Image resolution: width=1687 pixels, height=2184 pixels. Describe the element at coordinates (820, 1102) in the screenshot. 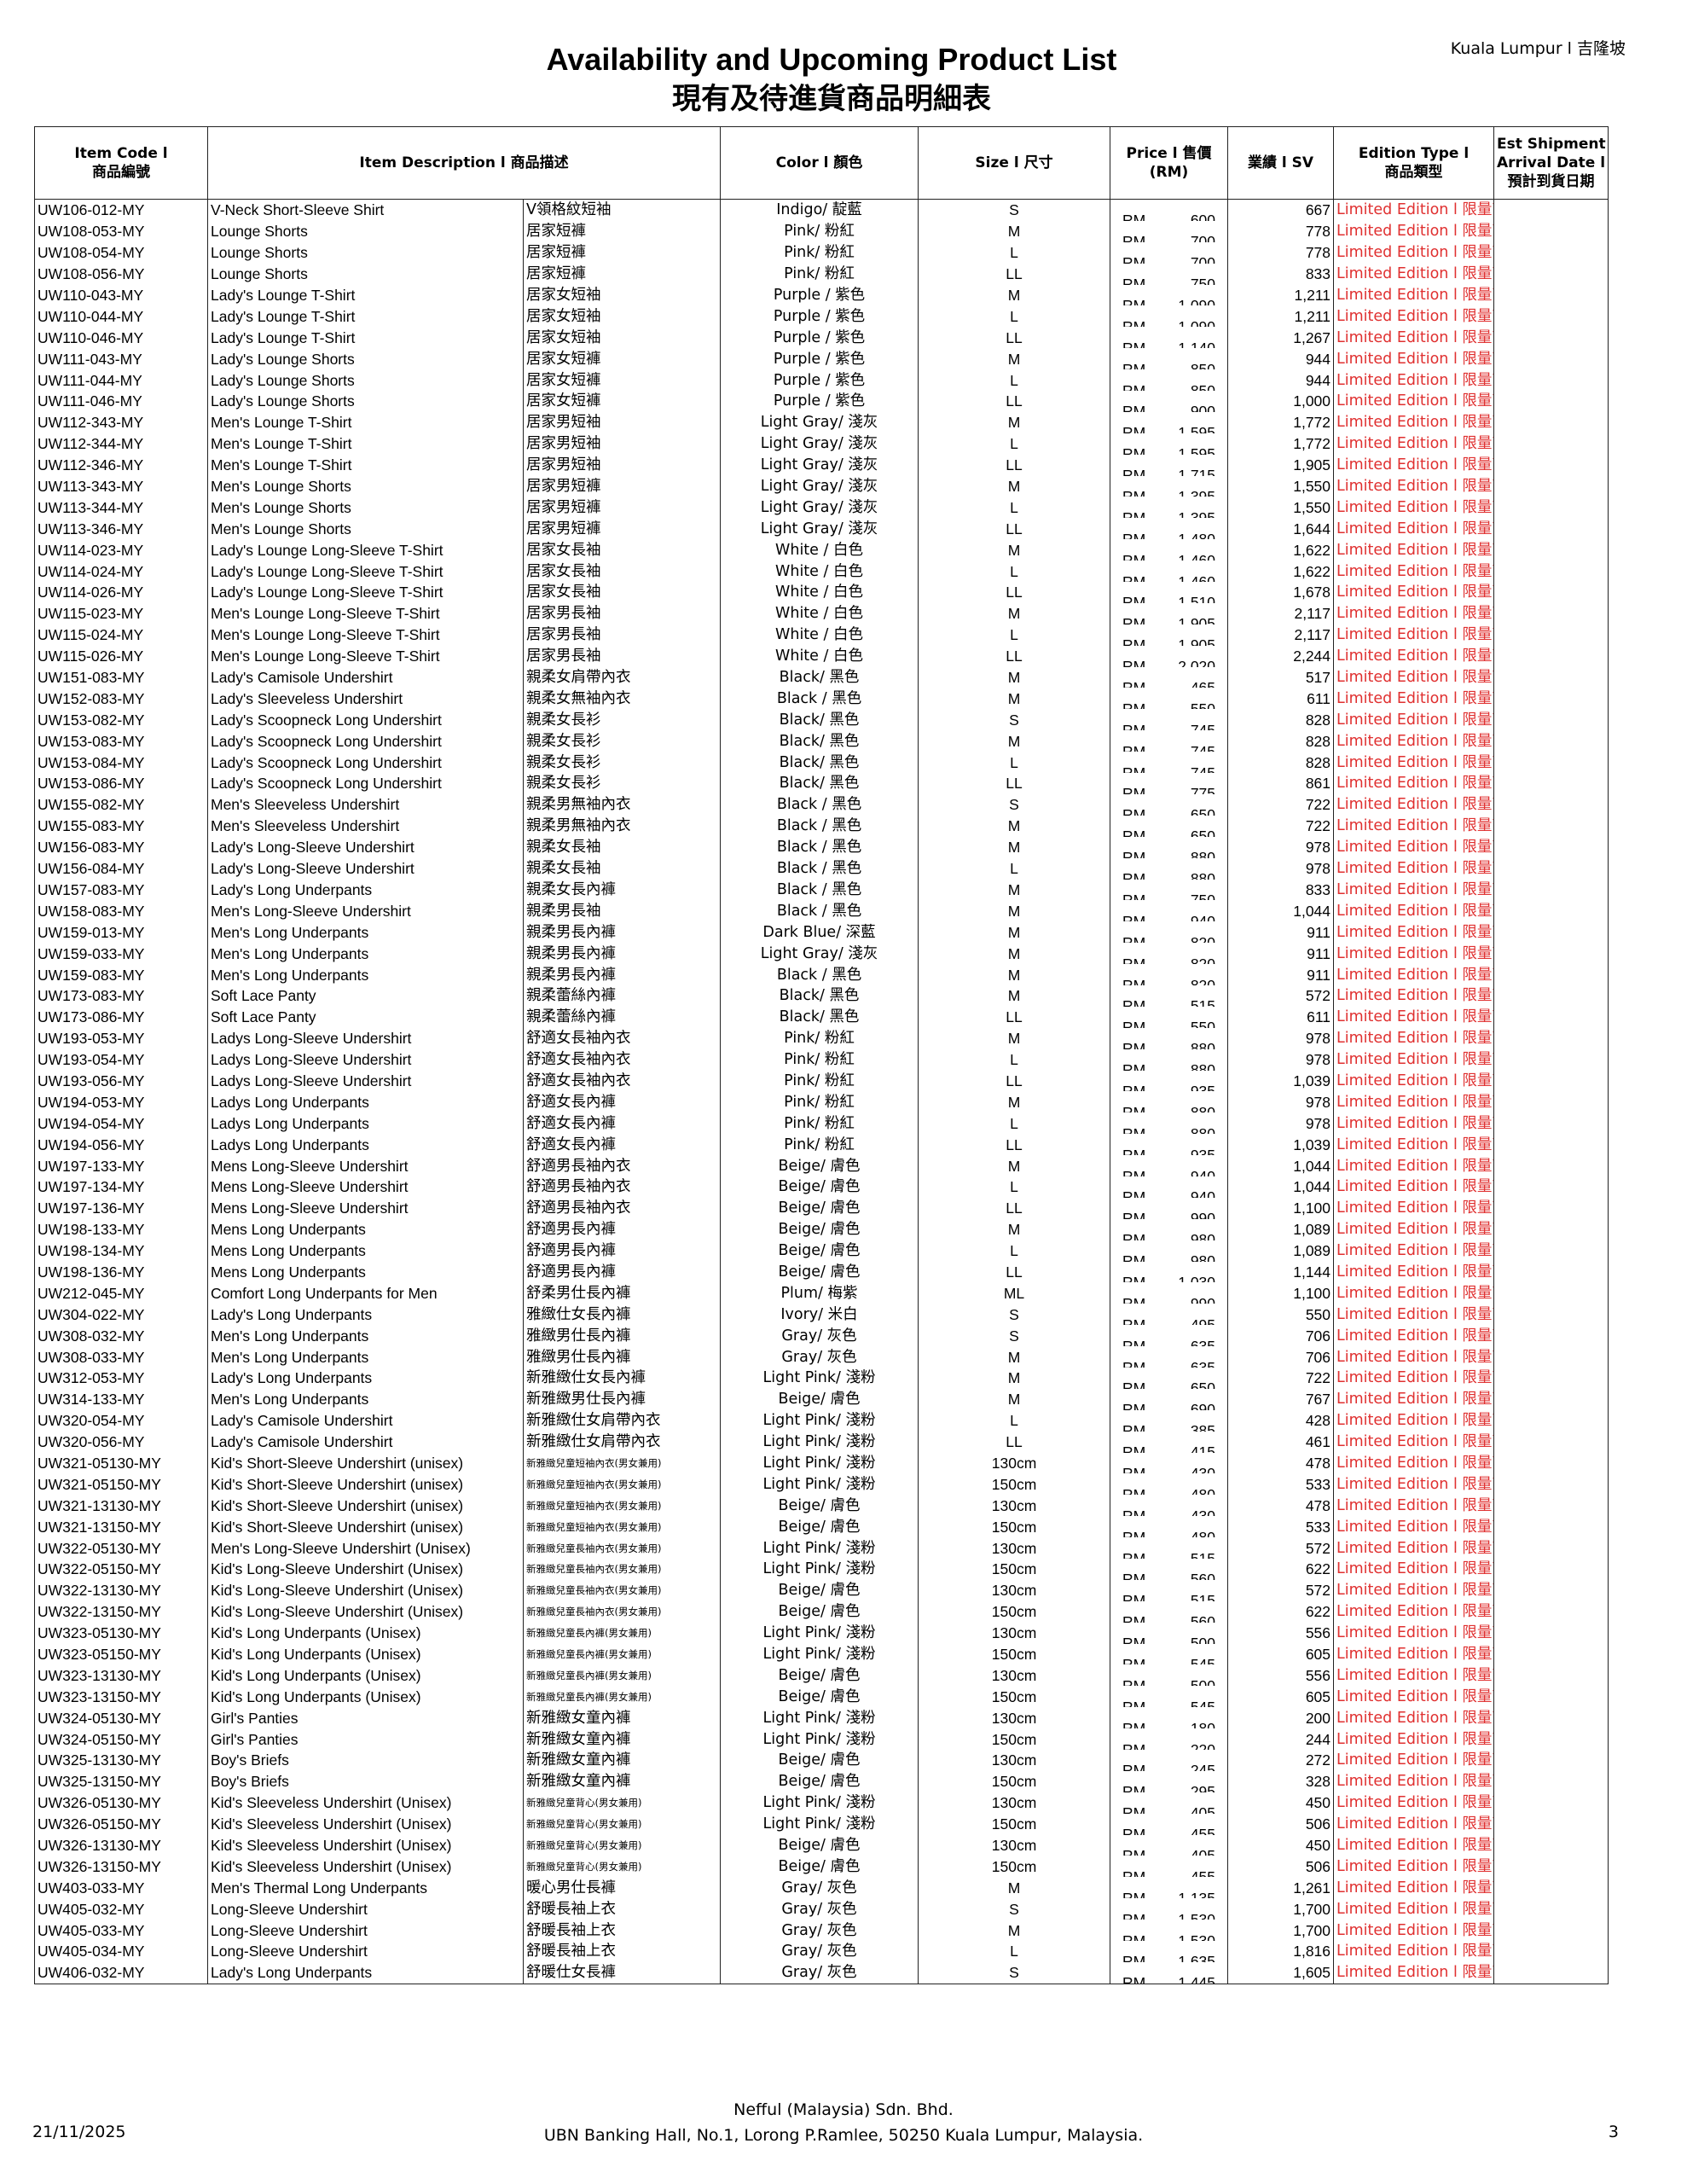

I see `item-color: Pink/ 粉紅` at that location.